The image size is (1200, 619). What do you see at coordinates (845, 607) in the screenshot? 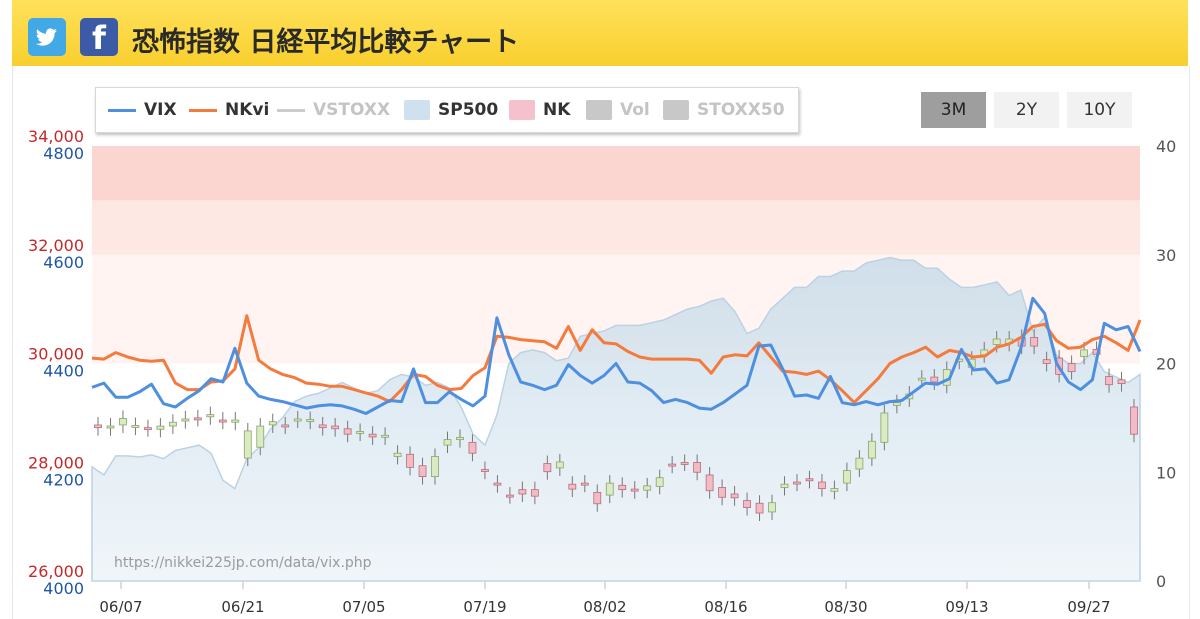
I see `x-tick-label: 08/30` at bounding box center [845, 607].